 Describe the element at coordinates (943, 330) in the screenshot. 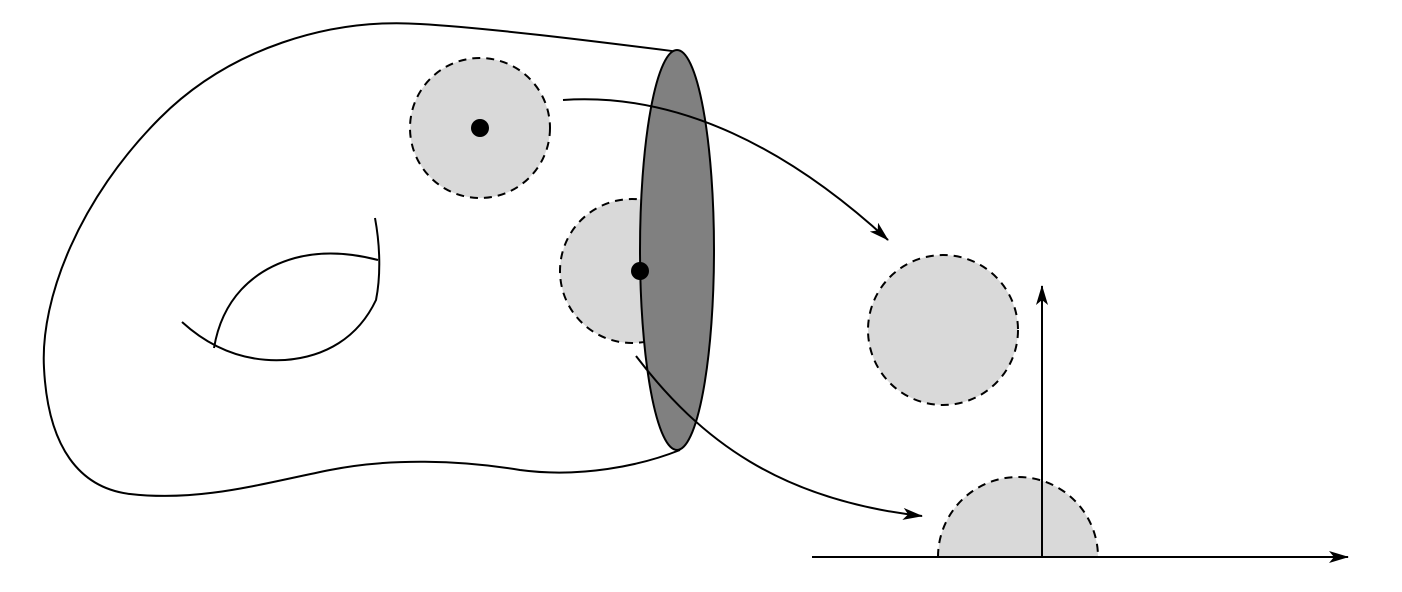

I see `image-open-disk` at that location.